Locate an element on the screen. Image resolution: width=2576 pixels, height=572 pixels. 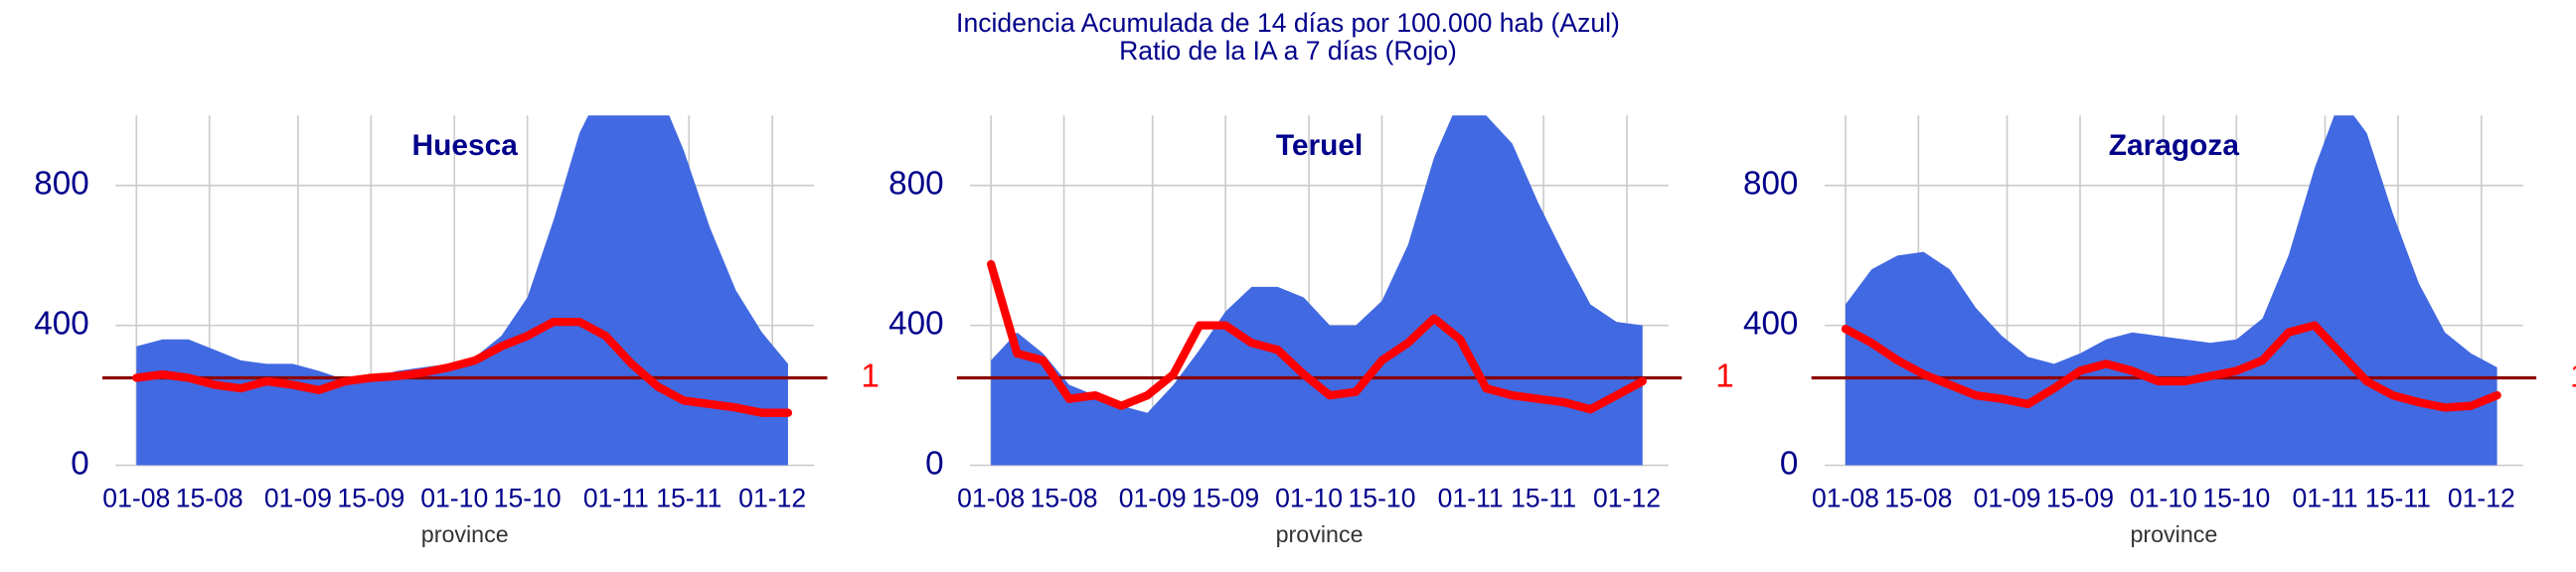
chart-subtitle: Ratio de la IA a 7 días (Rojo) is located at coordinates (1288, 51).